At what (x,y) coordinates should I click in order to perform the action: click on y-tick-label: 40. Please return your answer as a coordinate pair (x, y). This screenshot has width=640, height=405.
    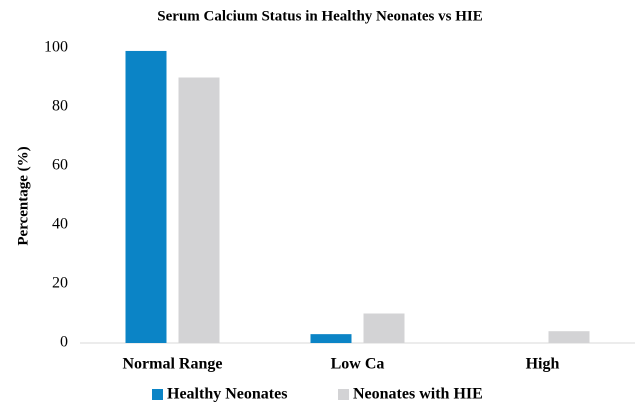
    Looking at the image, I should click on (60, 224).